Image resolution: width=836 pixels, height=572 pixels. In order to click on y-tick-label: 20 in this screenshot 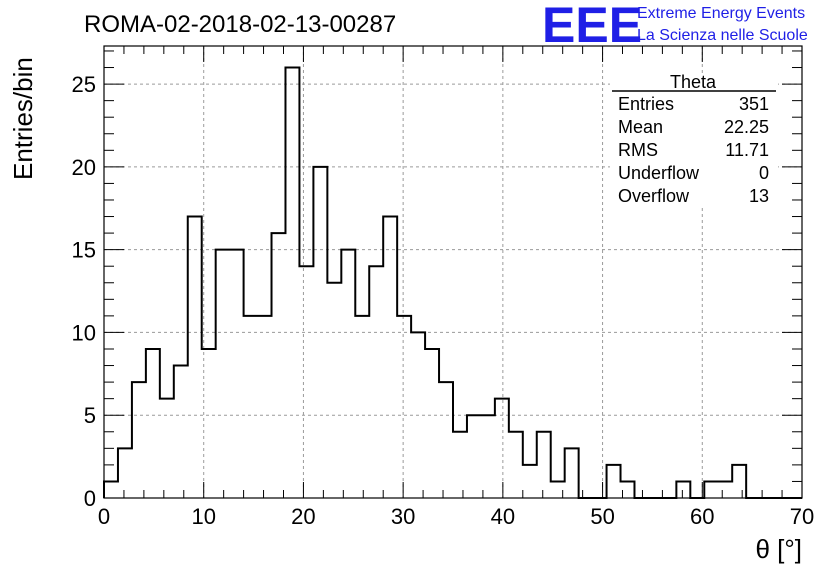, I will do `click(84, 167)`.